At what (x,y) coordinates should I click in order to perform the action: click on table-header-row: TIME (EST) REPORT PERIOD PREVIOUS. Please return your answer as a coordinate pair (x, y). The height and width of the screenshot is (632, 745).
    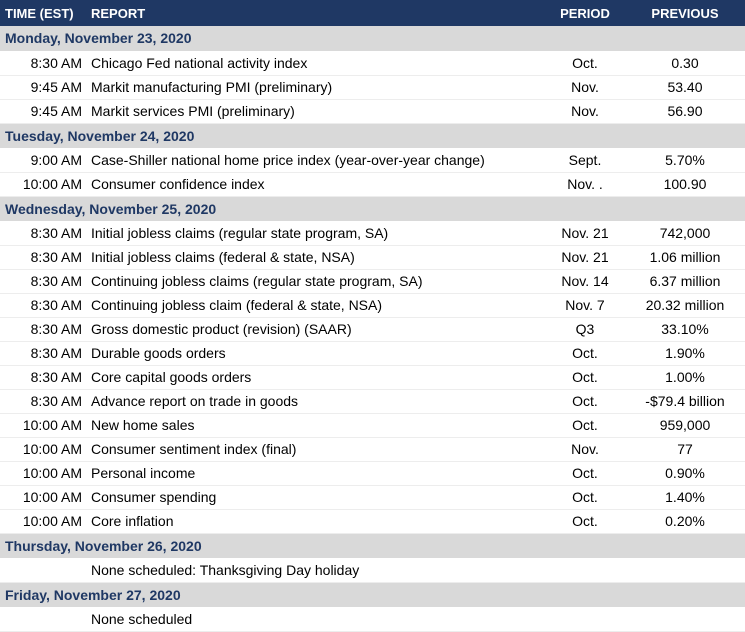
    Looking at the image, I should click on (372, 13).